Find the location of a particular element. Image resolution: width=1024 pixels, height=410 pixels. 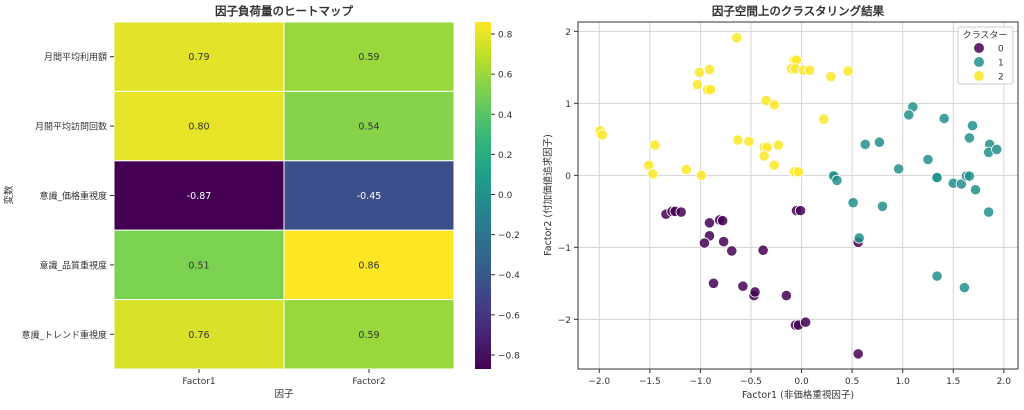

heatmap-cell-label: 0.51 is located at coordinates (198, 265).